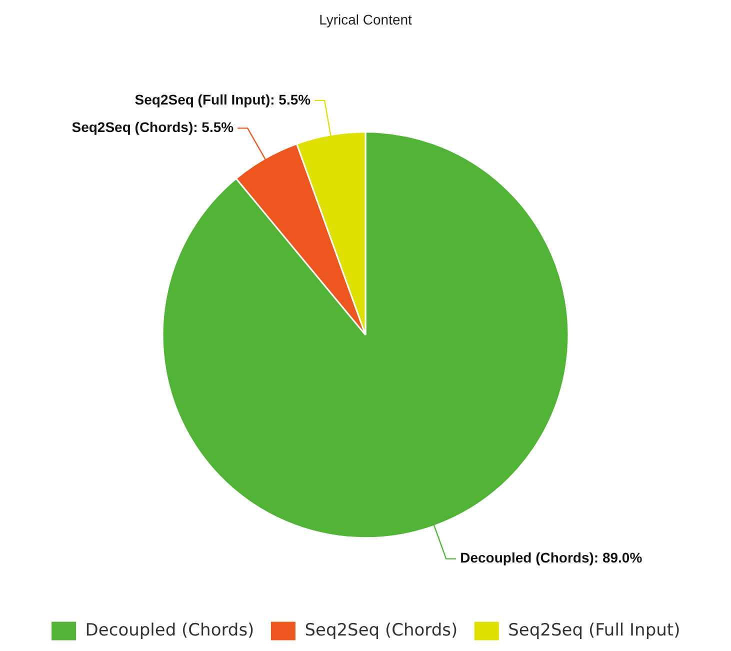 The height and width of the screenshot is (651, 731). I want to click on legend-label: Seq2Seq (Chords), so click(381, 630).